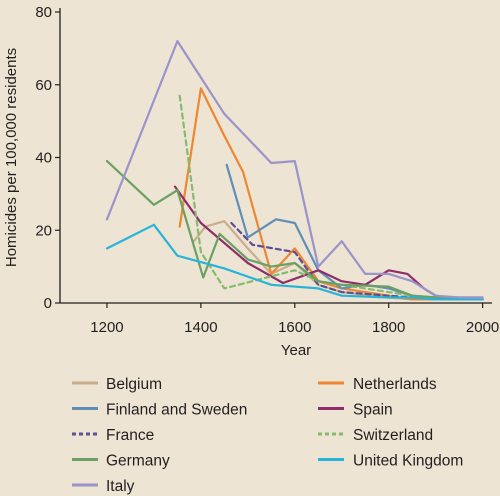 The height and width of the screenshot is (496, 500). I want to click on series-line-united-kingdom, so click(294, 262).